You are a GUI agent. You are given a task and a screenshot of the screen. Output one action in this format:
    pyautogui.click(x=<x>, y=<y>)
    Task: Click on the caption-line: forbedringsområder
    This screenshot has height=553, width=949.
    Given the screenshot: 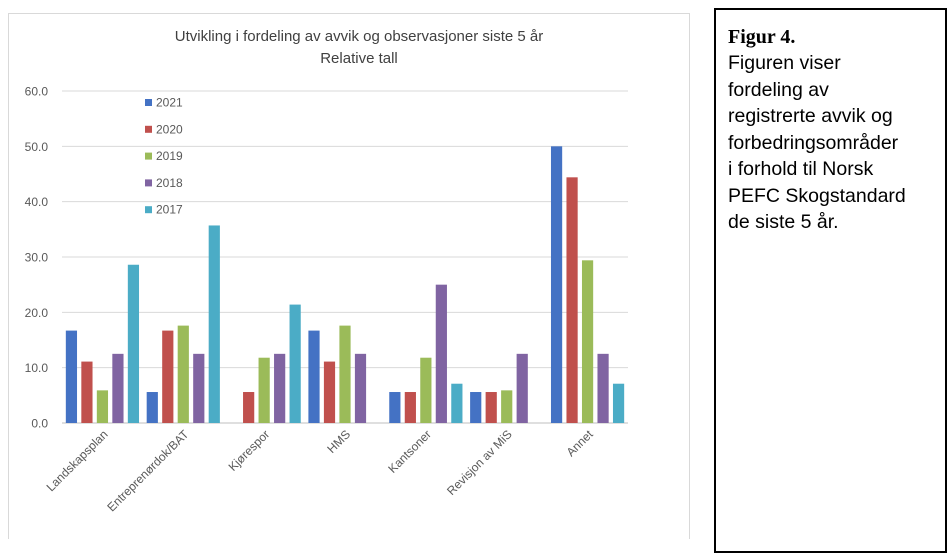 What is the action you would take?
    pyautogui.click(x=813, y=142)
    